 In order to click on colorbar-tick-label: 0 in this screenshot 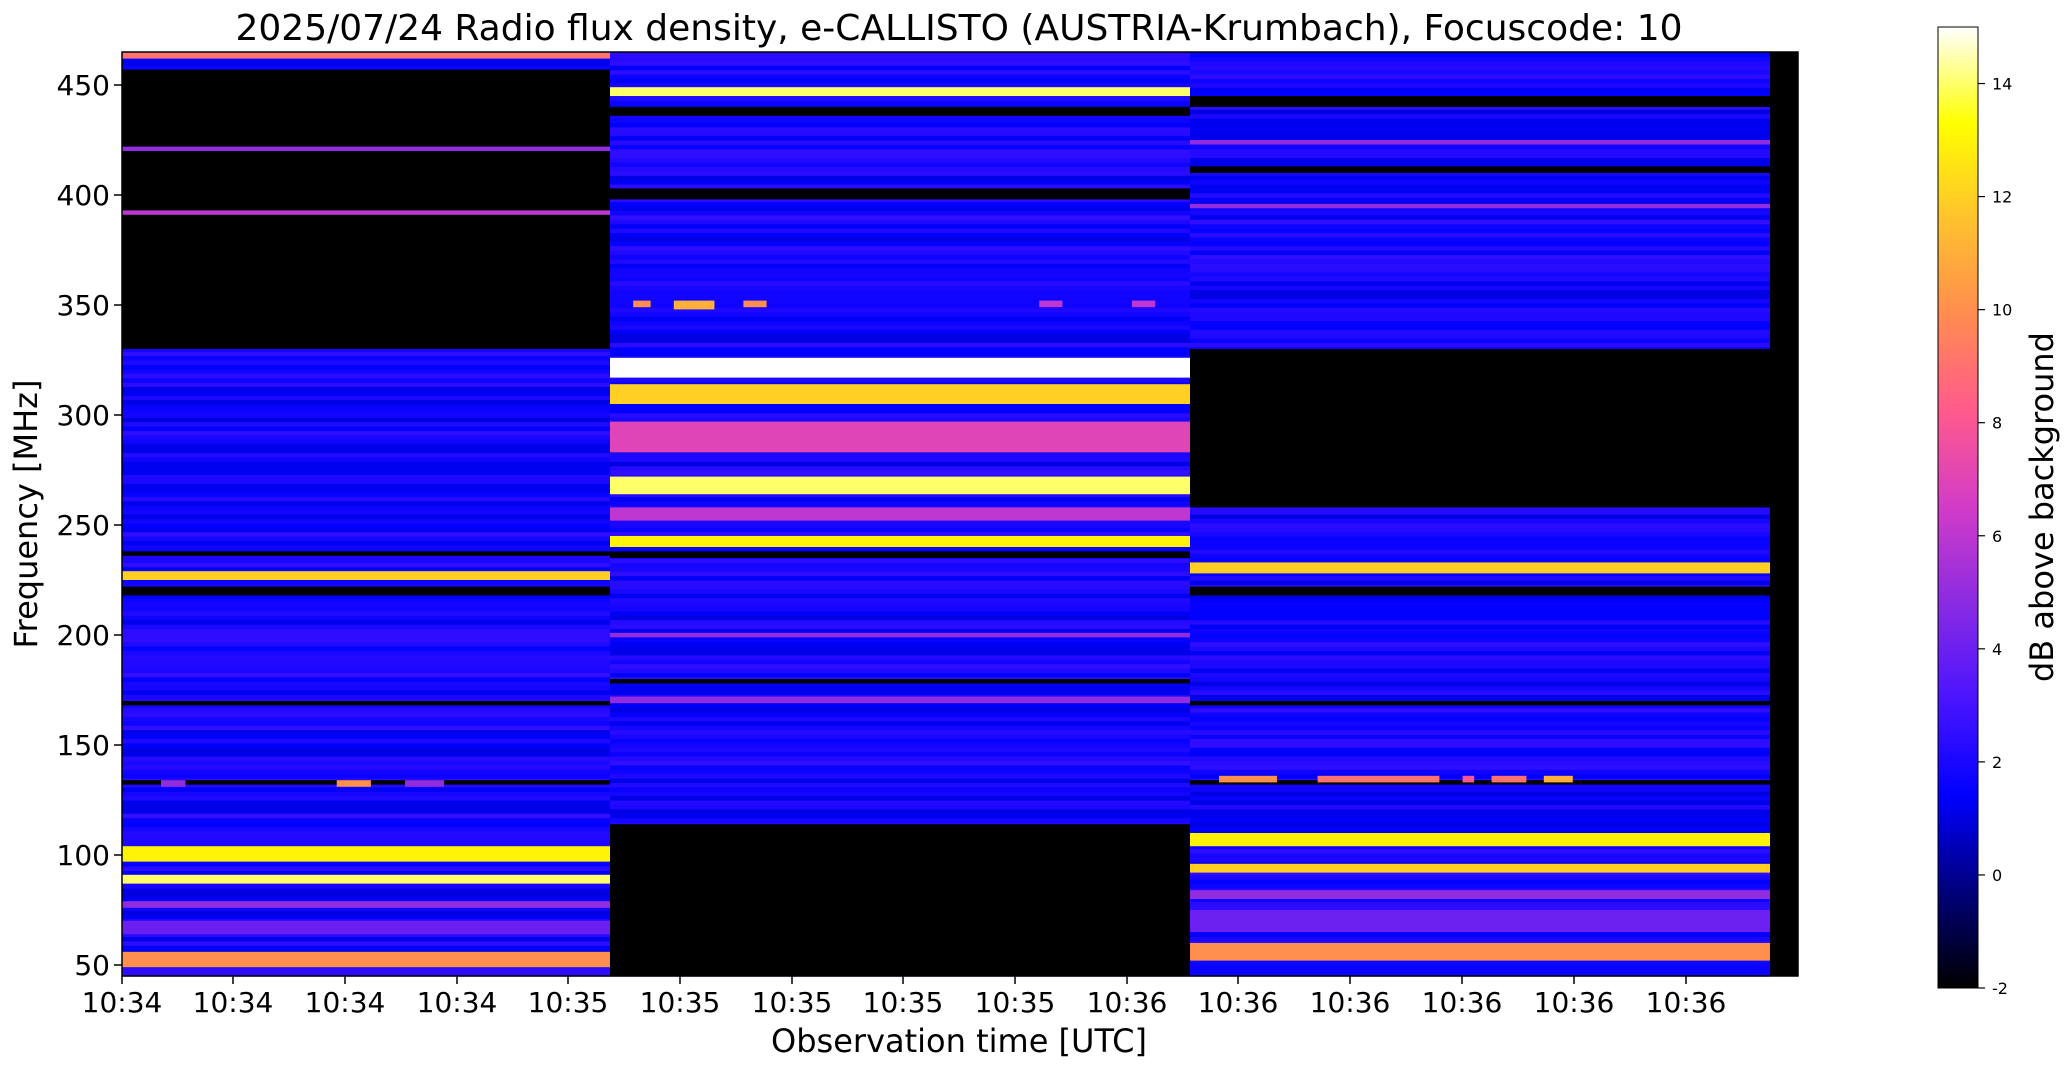, I will do `click(1997, 875)`.